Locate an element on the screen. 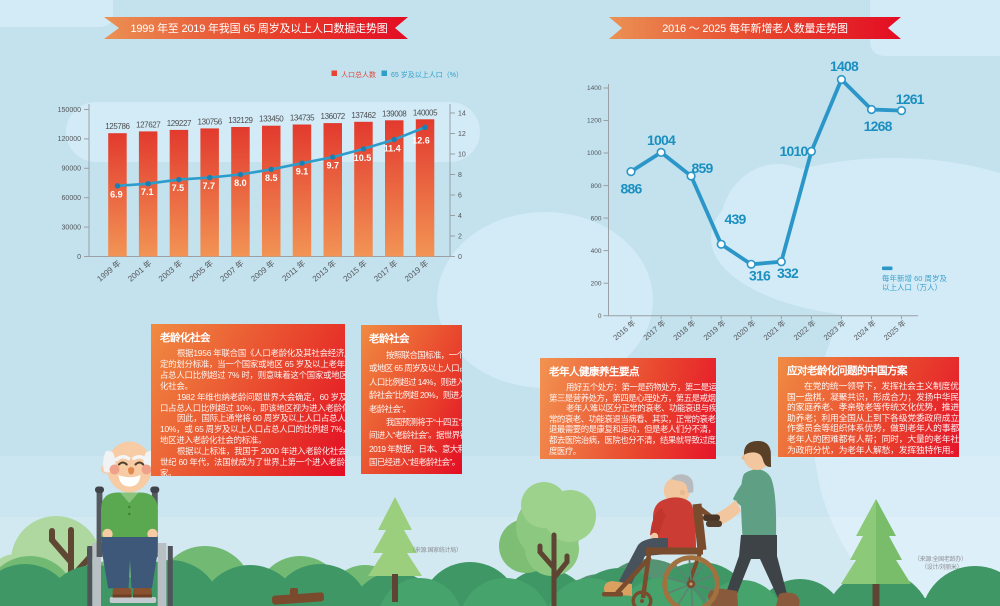 This screenshot has height=606, width=1000. svg-text: 2015 年 is located at coordinates (355, 271).